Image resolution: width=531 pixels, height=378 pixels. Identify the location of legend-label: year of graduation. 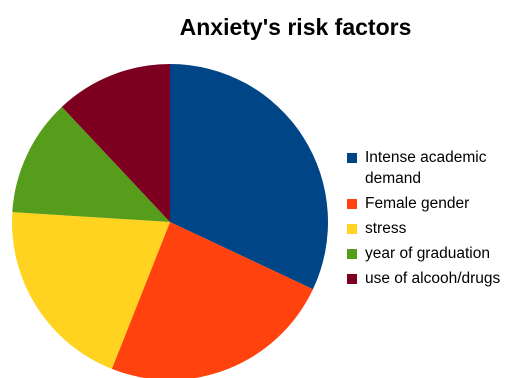
(427, 253).